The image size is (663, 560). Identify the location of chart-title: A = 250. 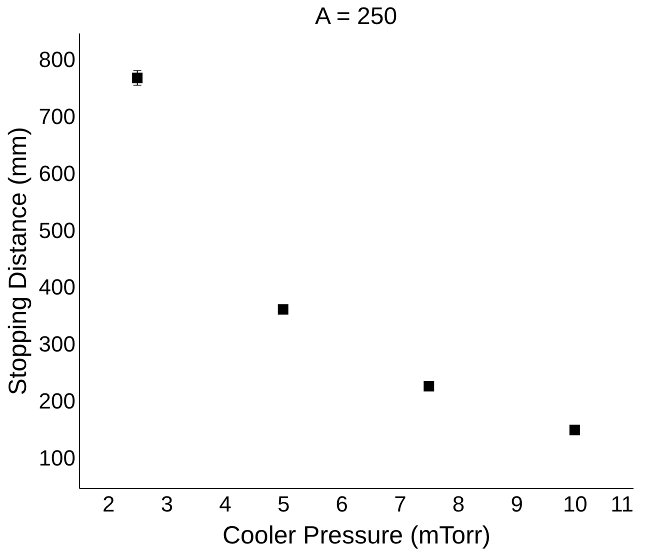
(356, 16).